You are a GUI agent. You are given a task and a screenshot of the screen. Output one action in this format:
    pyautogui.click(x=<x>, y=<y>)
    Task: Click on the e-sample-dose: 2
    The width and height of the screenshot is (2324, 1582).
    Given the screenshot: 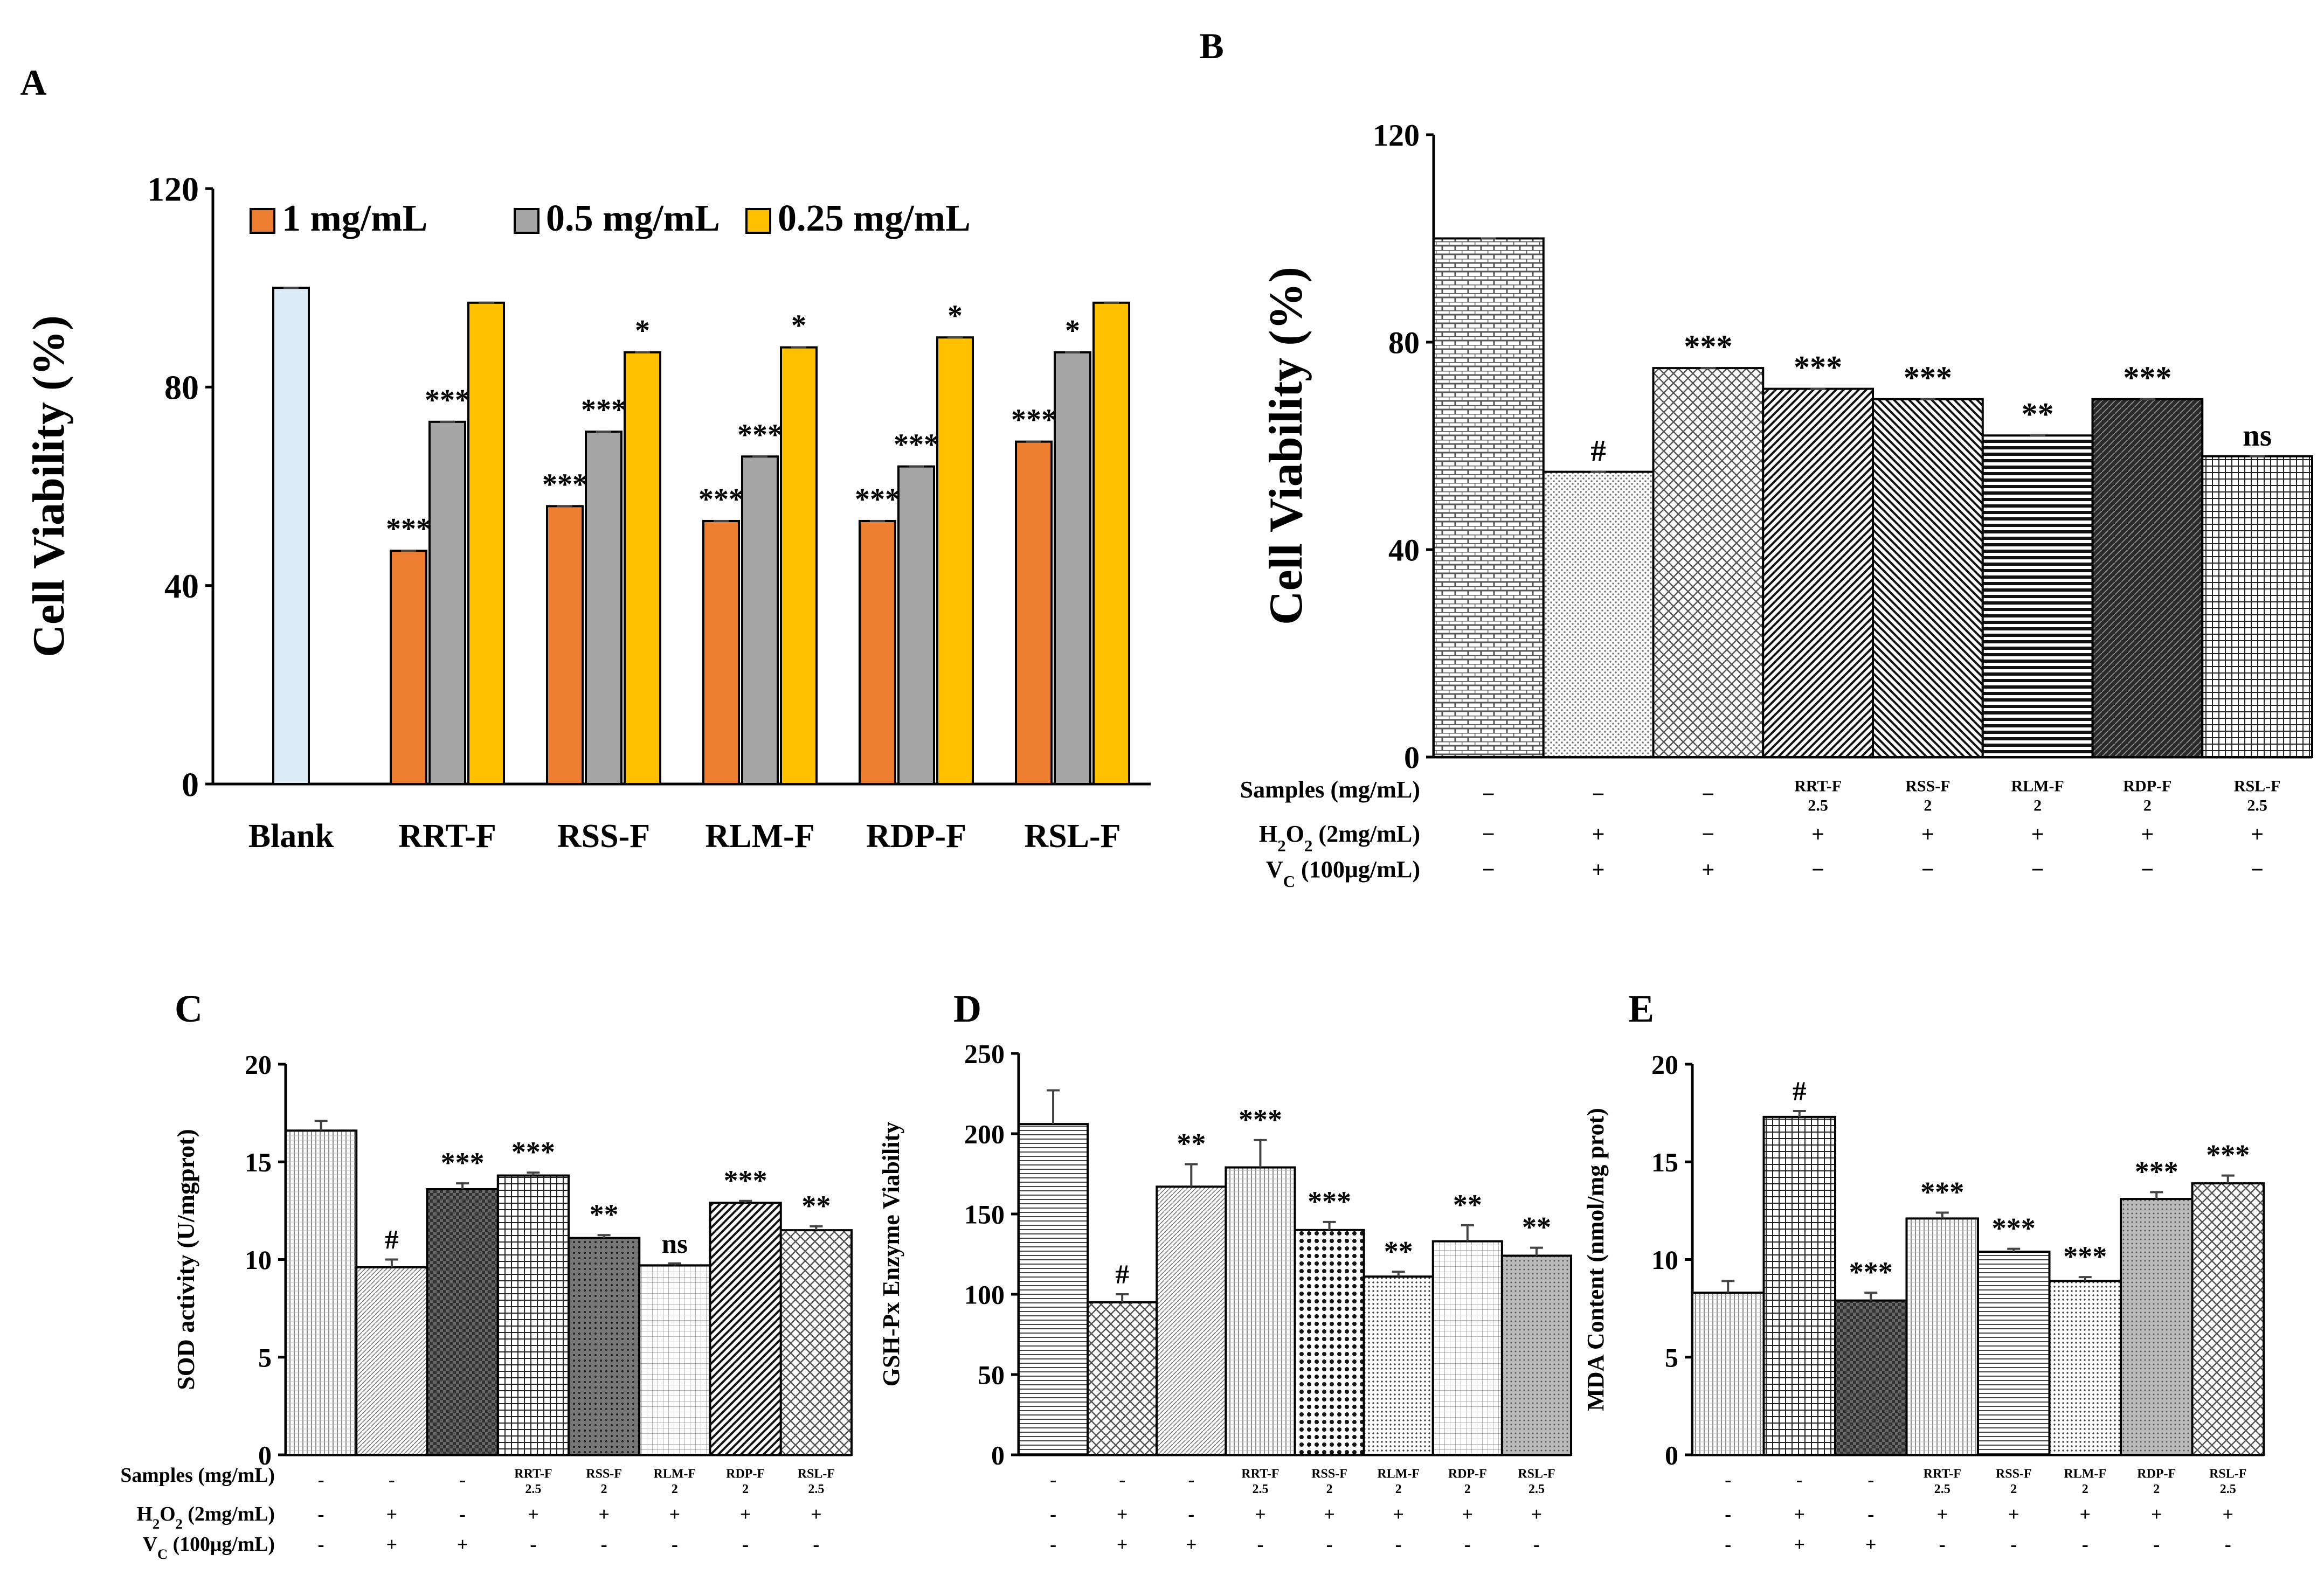 What is the action you would take?
    pyautogui.click(x=2156, y=1489)
    